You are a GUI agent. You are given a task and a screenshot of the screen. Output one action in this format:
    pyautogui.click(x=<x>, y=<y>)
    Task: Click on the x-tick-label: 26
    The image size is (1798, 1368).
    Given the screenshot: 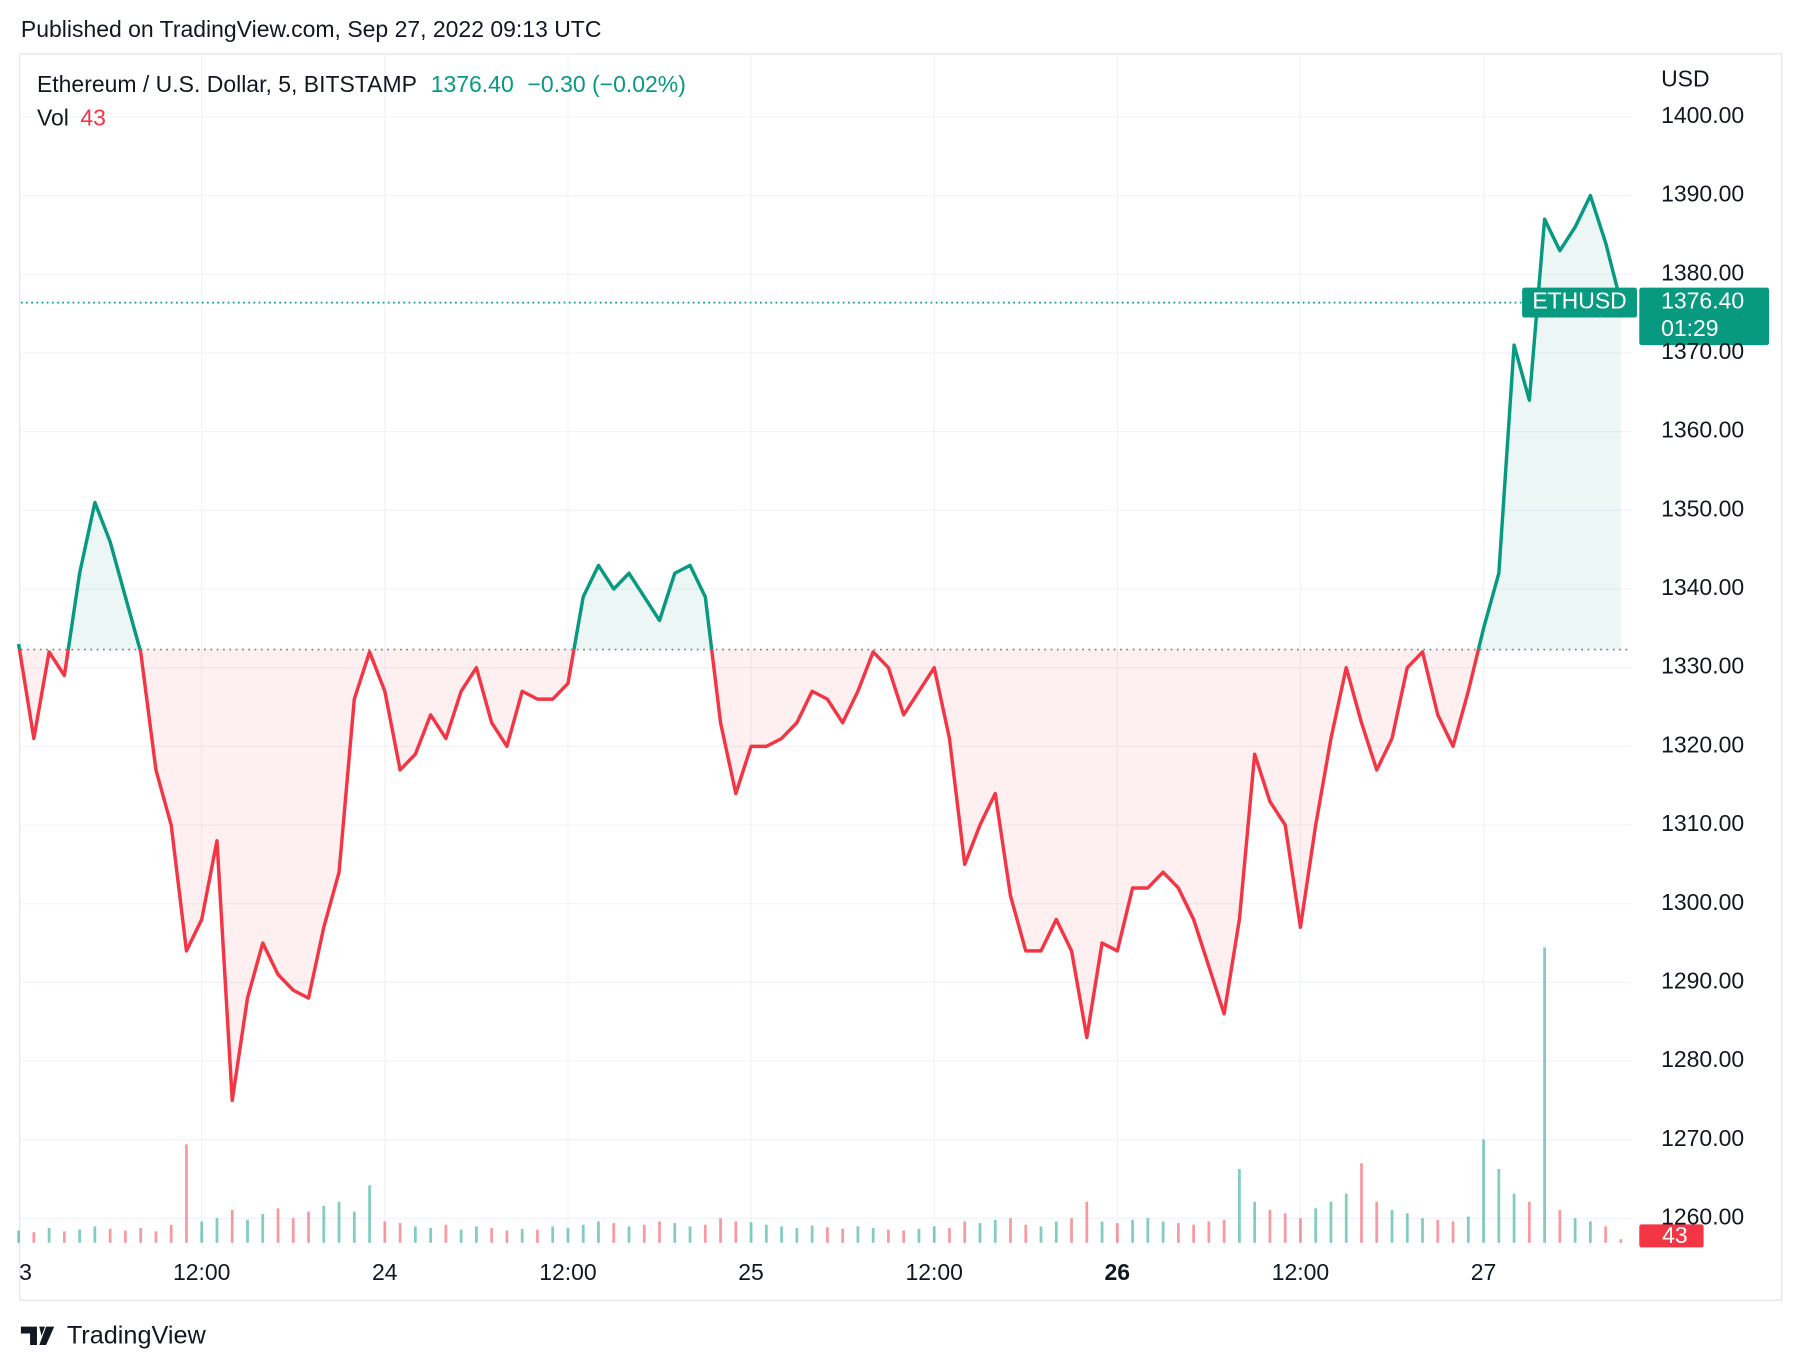 What is the action you would take?
    pyautogui.click(x=1118, y=1272)
    